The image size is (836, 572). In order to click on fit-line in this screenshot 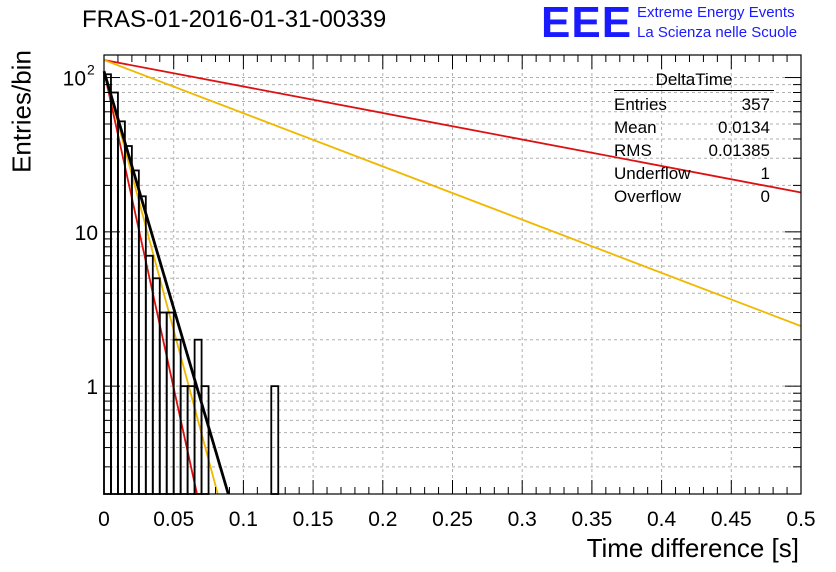, I will do `click(161, 282)`.